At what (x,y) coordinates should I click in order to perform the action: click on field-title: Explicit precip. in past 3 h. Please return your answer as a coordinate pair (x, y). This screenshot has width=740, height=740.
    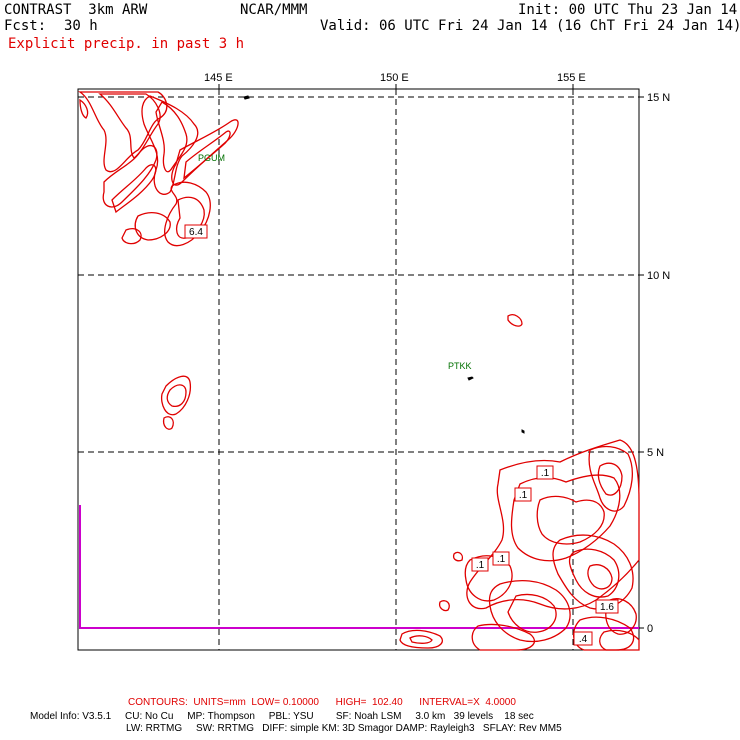
    Looking at the image, I should click on (126, 44).